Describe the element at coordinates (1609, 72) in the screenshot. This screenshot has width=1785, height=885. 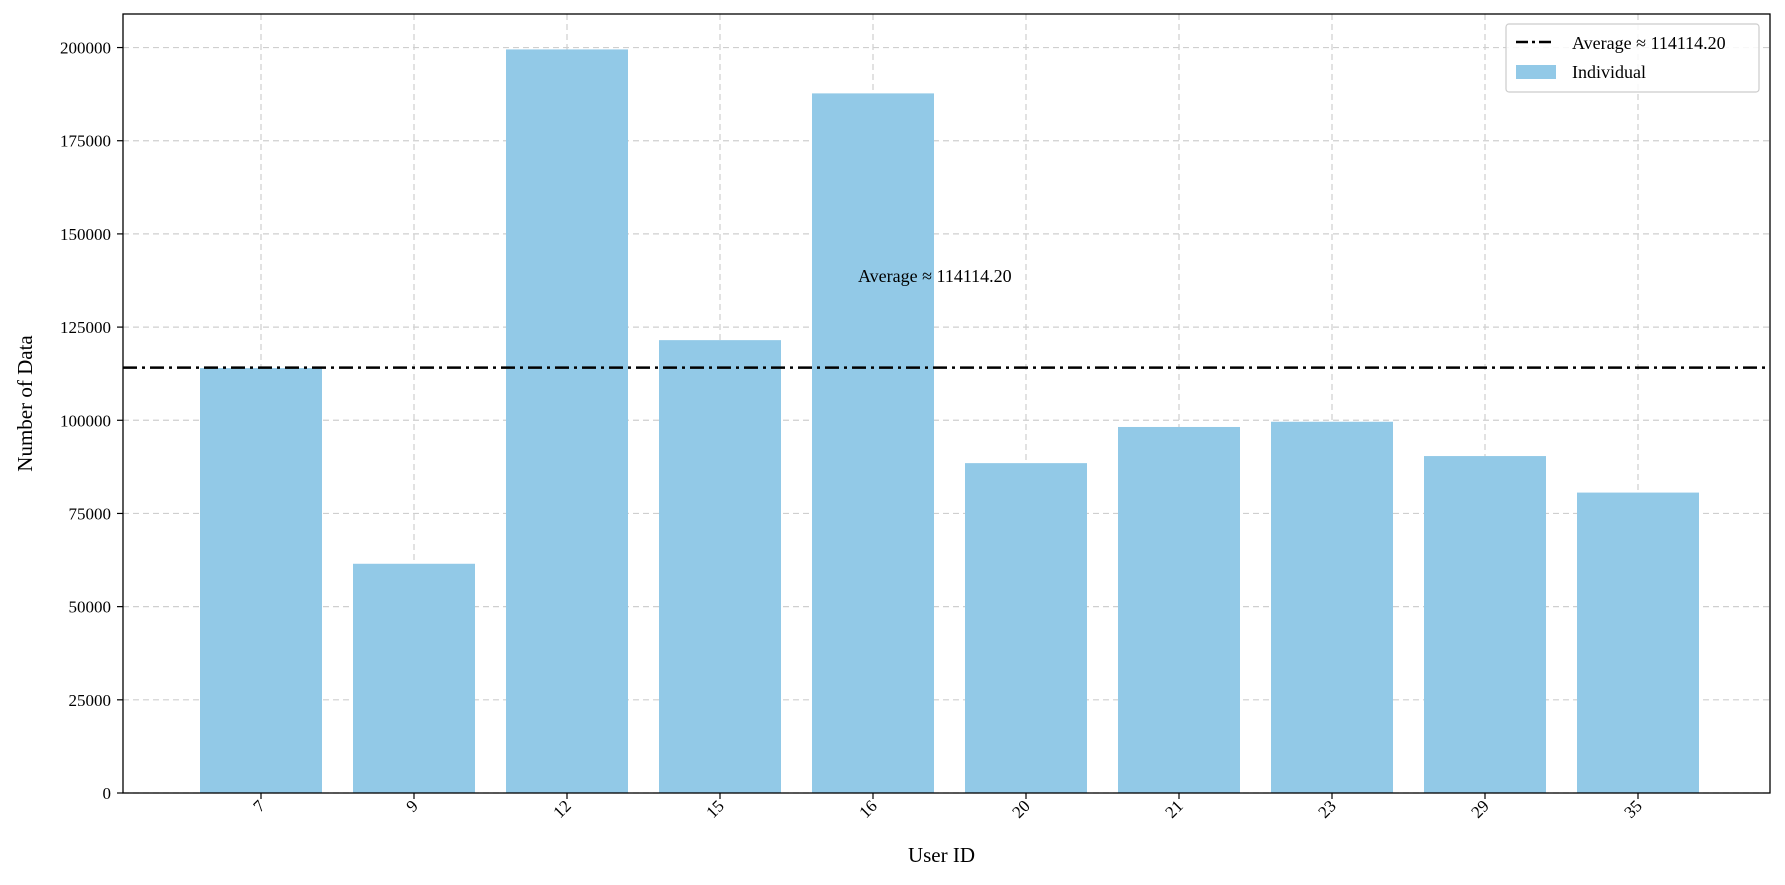
I see `legend-individual-label: Individual` at that location.